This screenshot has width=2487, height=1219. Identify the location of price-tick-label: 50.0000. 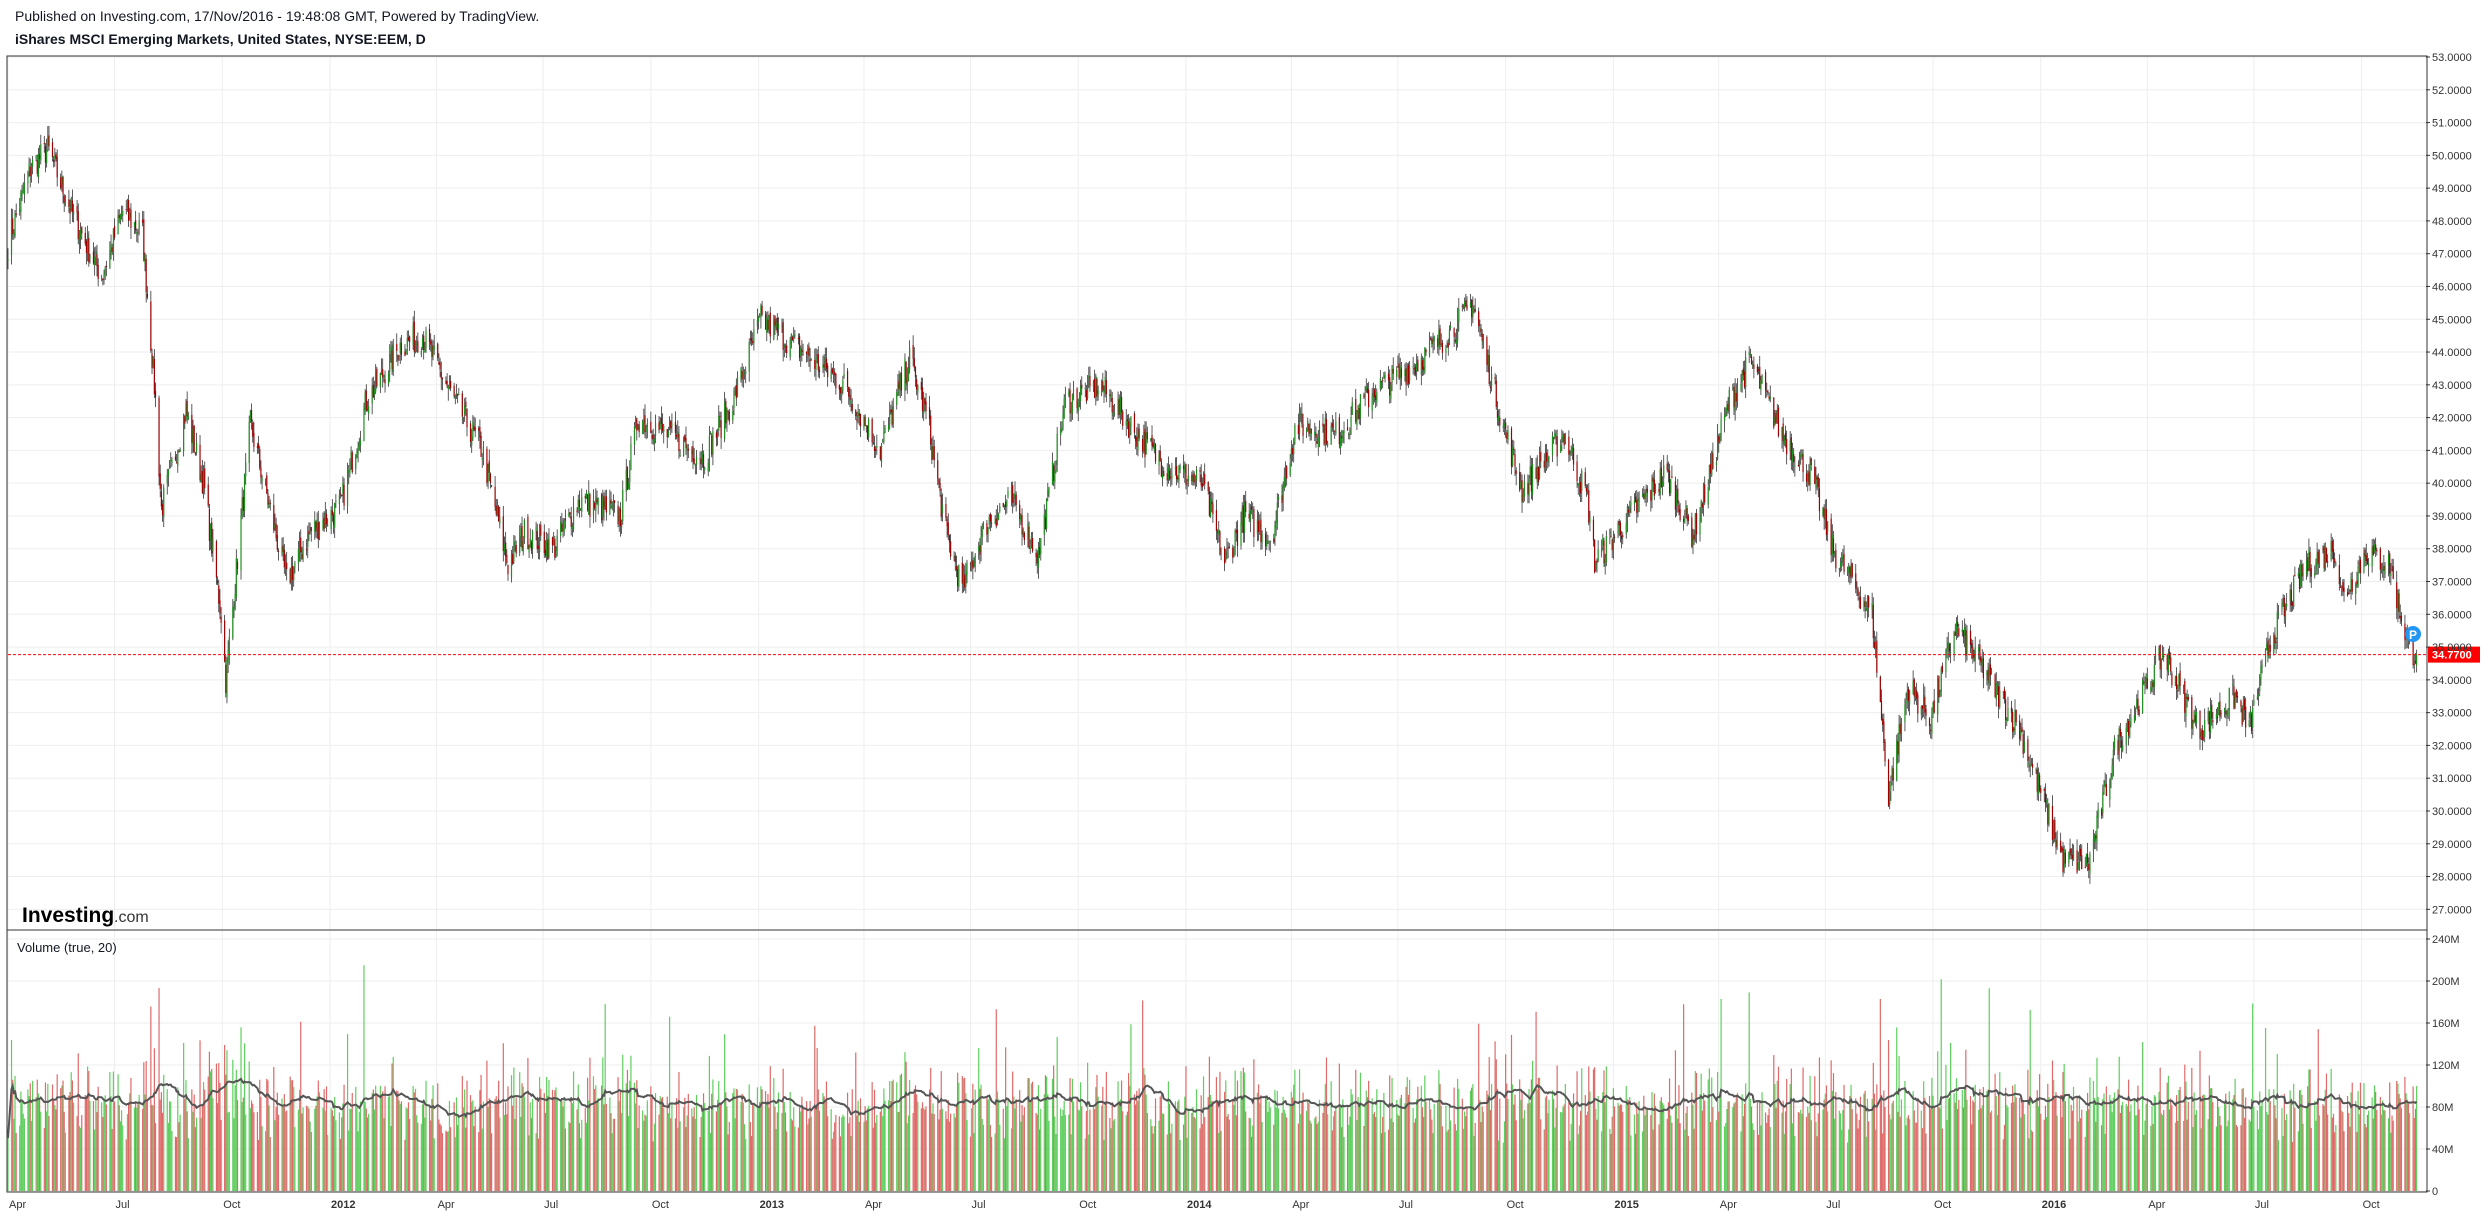
(2452, 156).